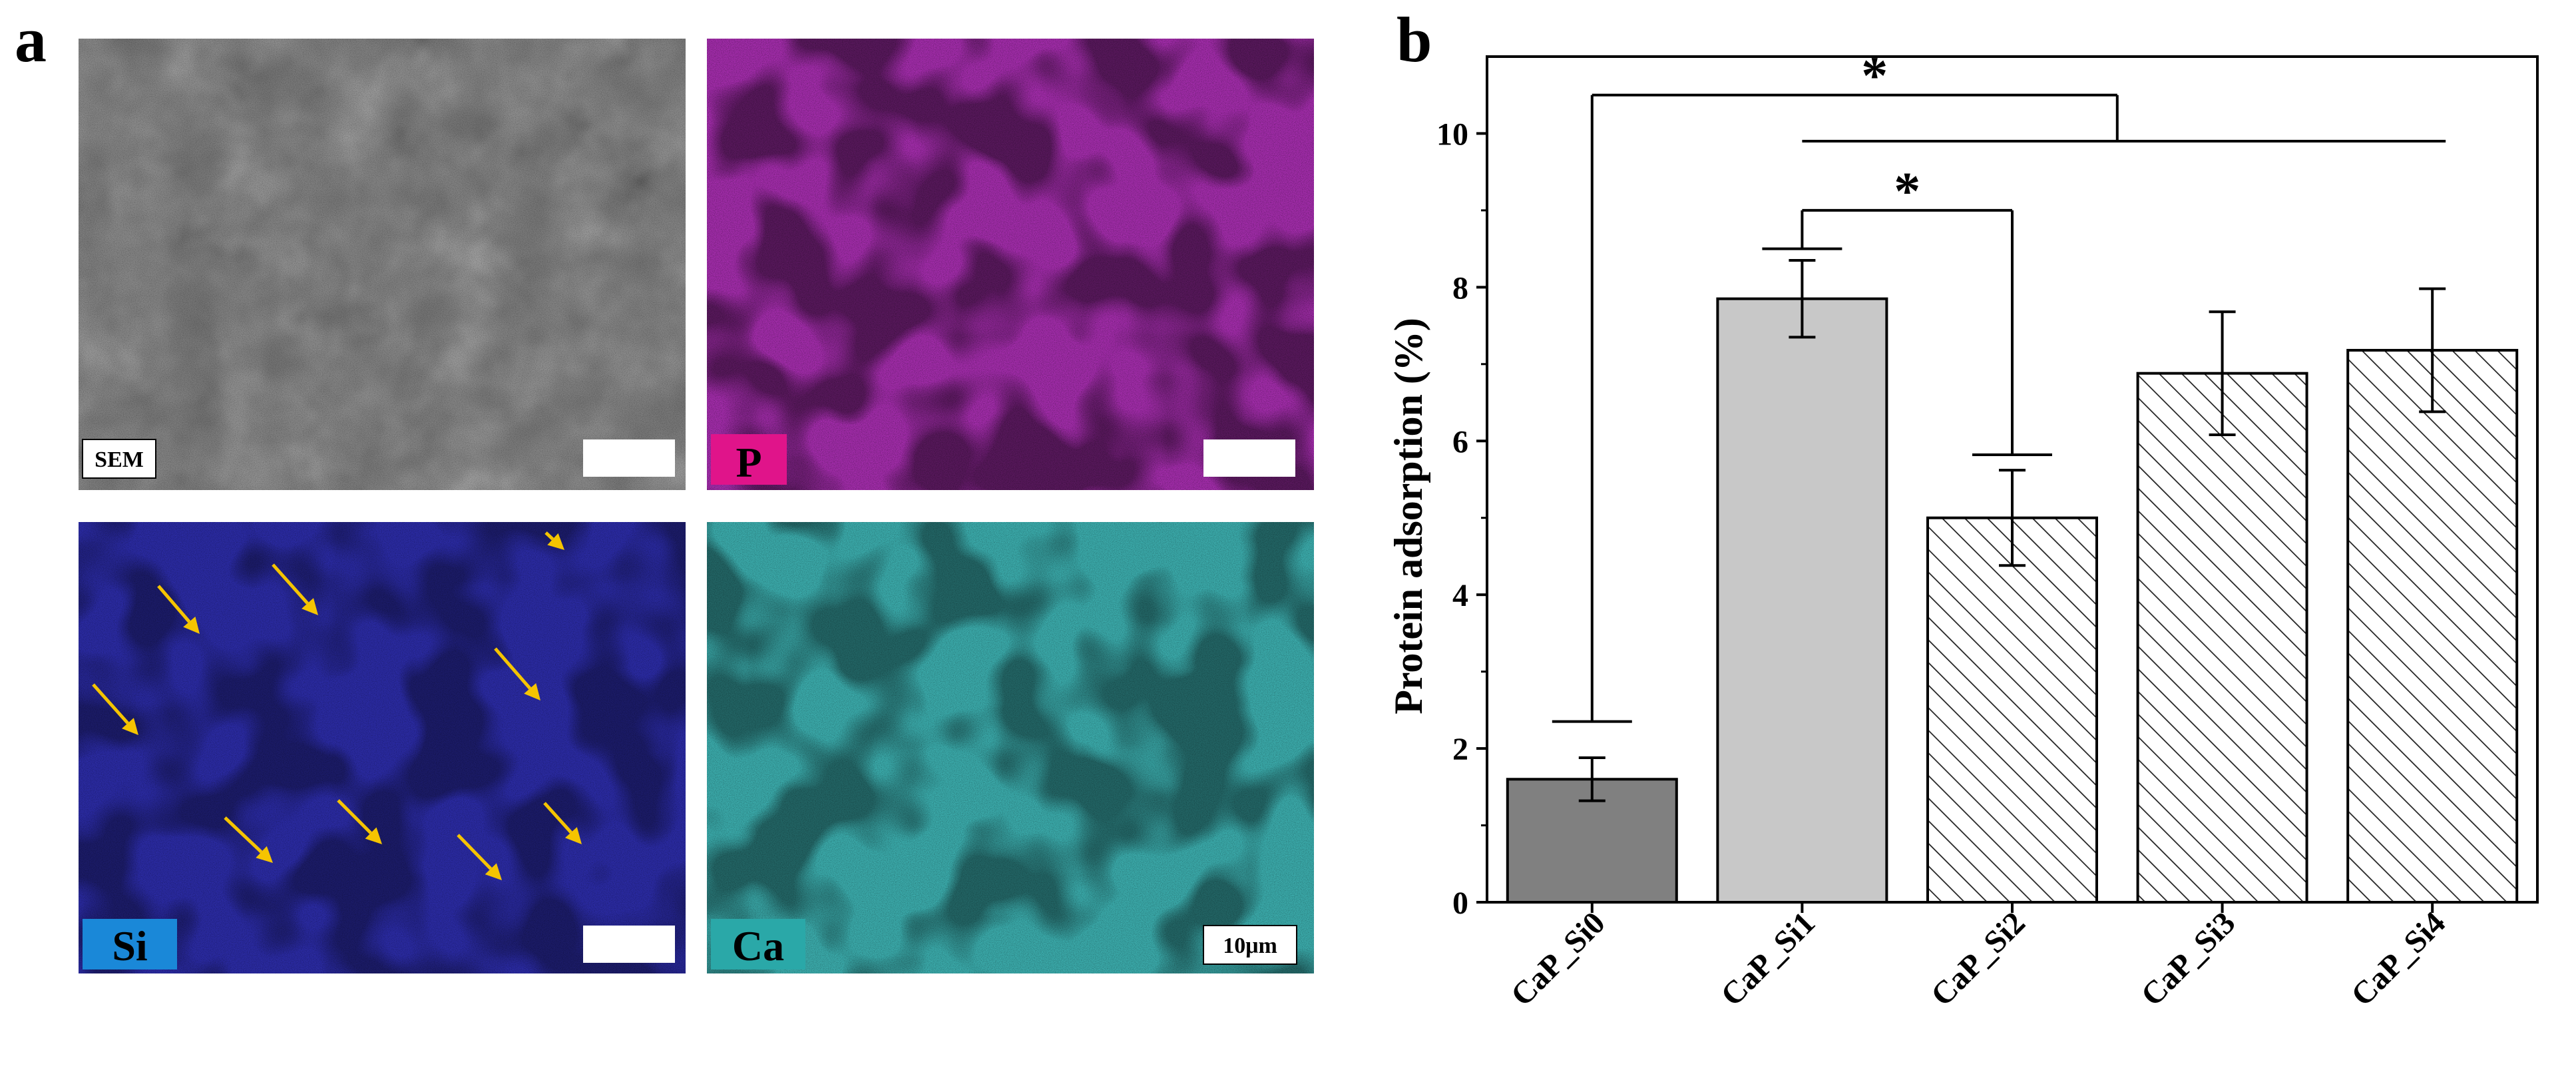  I want to click on p-label: P, so click(748, 462).